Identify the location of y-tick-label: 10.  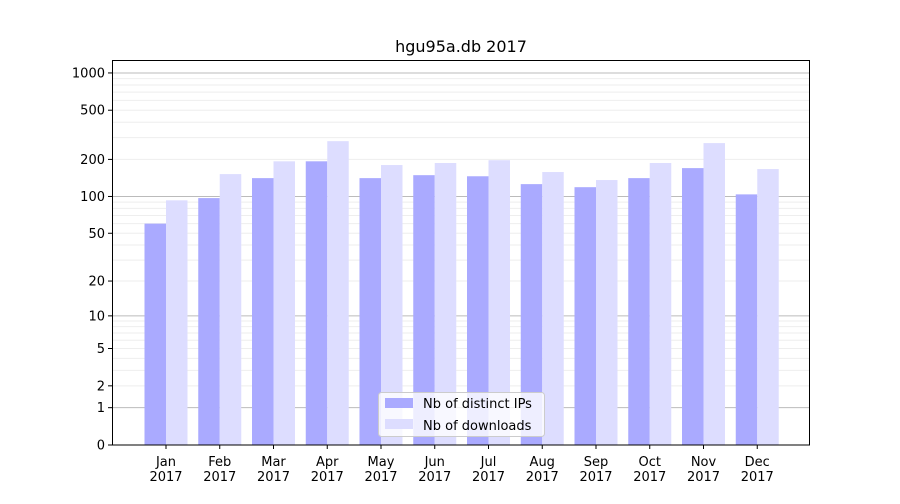
(96, 316).